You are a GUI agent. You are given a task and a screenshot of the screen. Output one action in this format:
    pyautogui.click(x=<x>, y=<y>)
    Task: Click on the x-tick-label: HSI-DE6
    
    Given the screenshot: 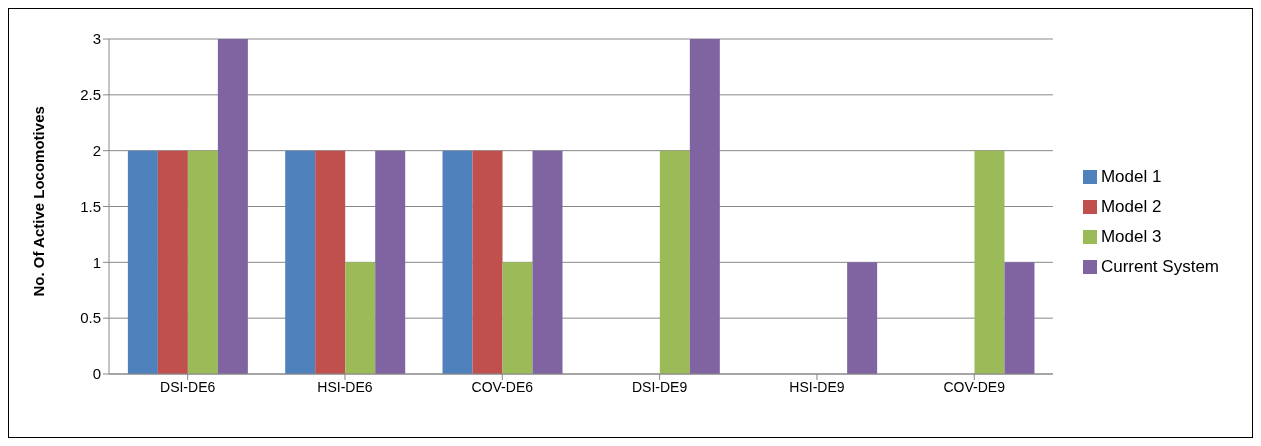 What is the action you would take?
    pyautogui.click(x=345, y=386)
    